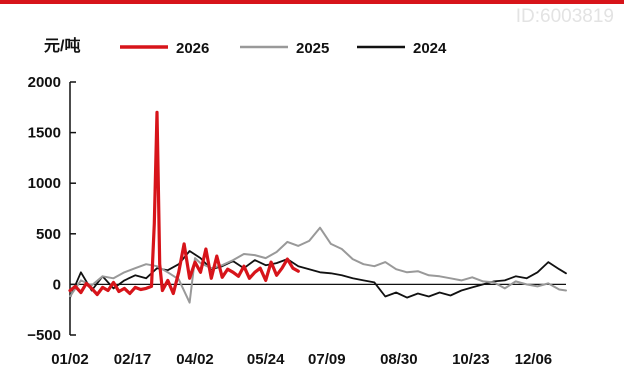 This screenshot has width=624, height=372. What do you see at coordinates (57, 284) in the screenshot?
I see `y-tick-label: 0` at bounding box center [57, 284].